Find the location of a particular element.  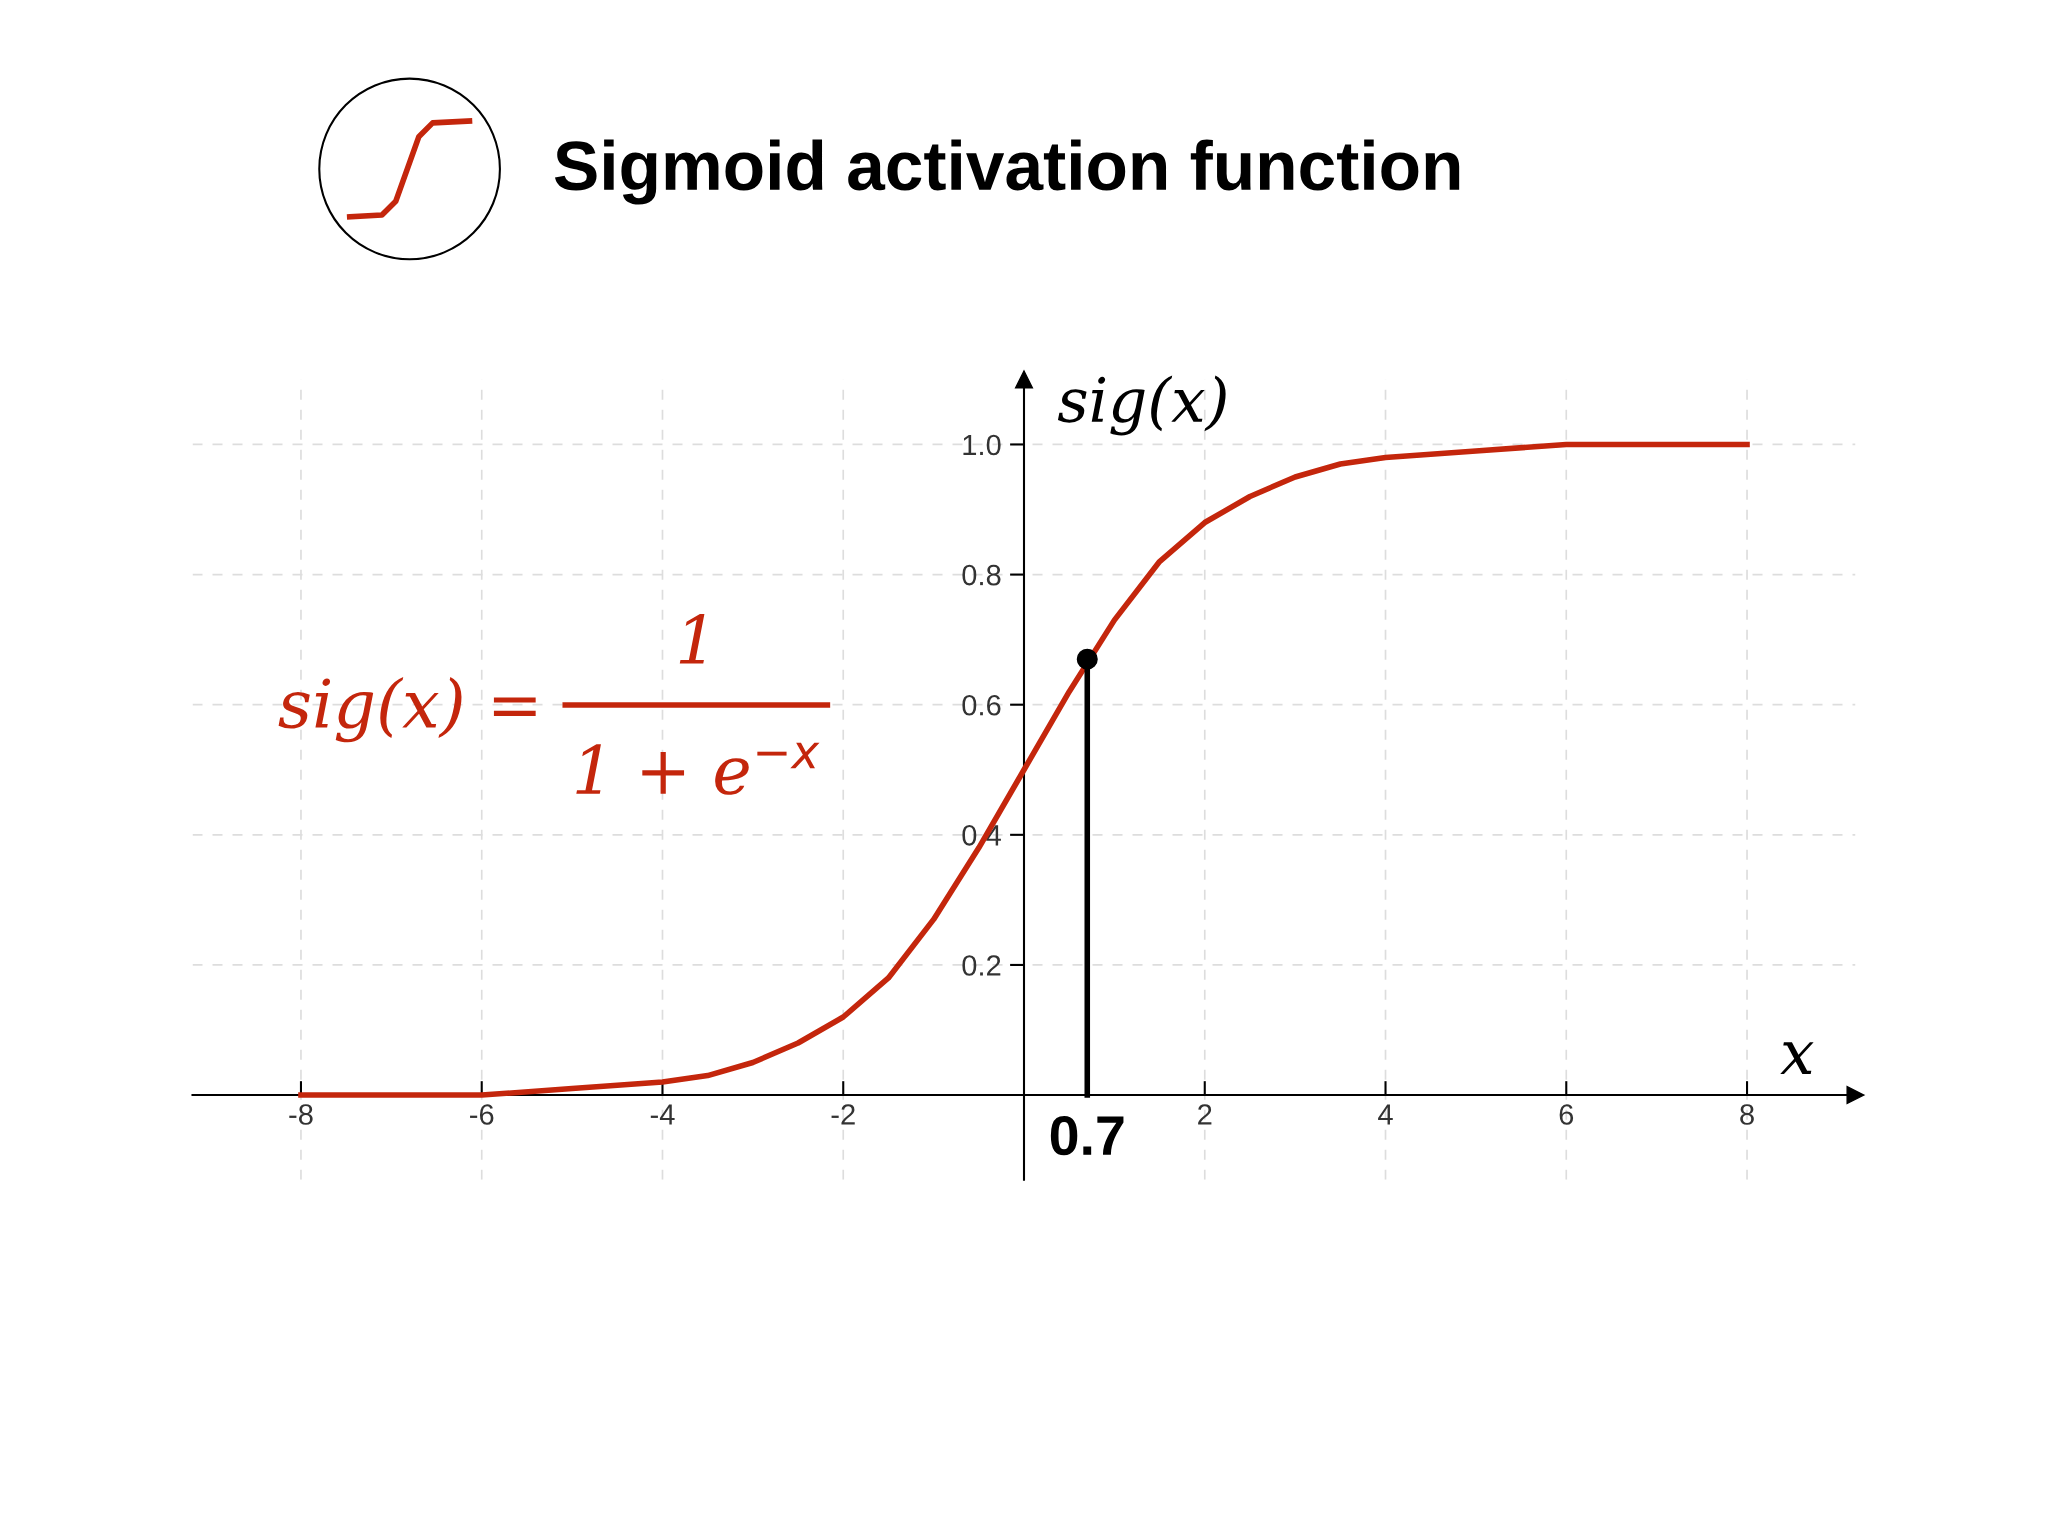

x-tick-label: -2 is located at coordinates (843, 1114).